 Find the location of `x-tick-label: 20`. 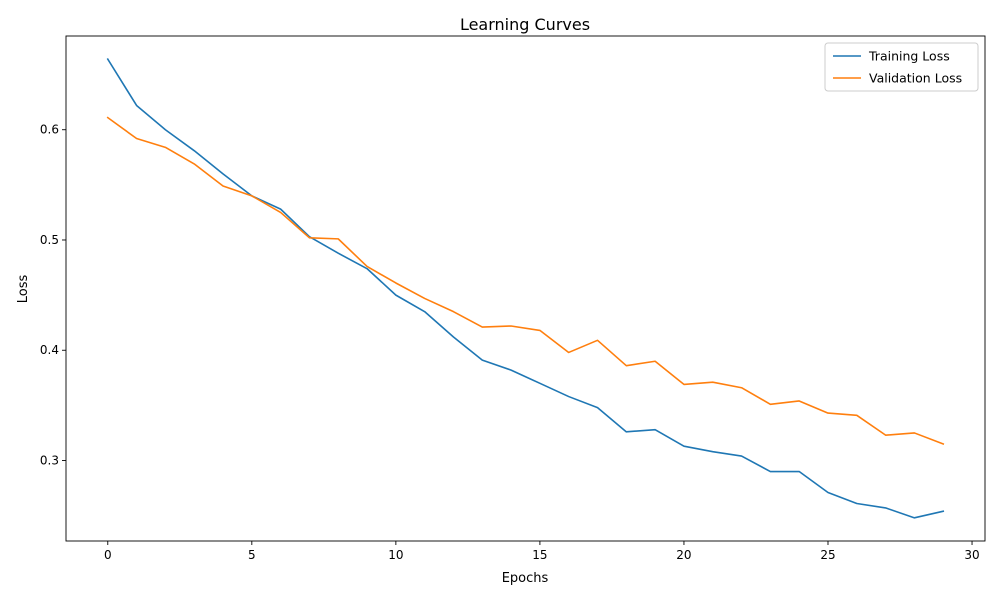

x-tick-label: 20 is located at coordinates (683, 555).